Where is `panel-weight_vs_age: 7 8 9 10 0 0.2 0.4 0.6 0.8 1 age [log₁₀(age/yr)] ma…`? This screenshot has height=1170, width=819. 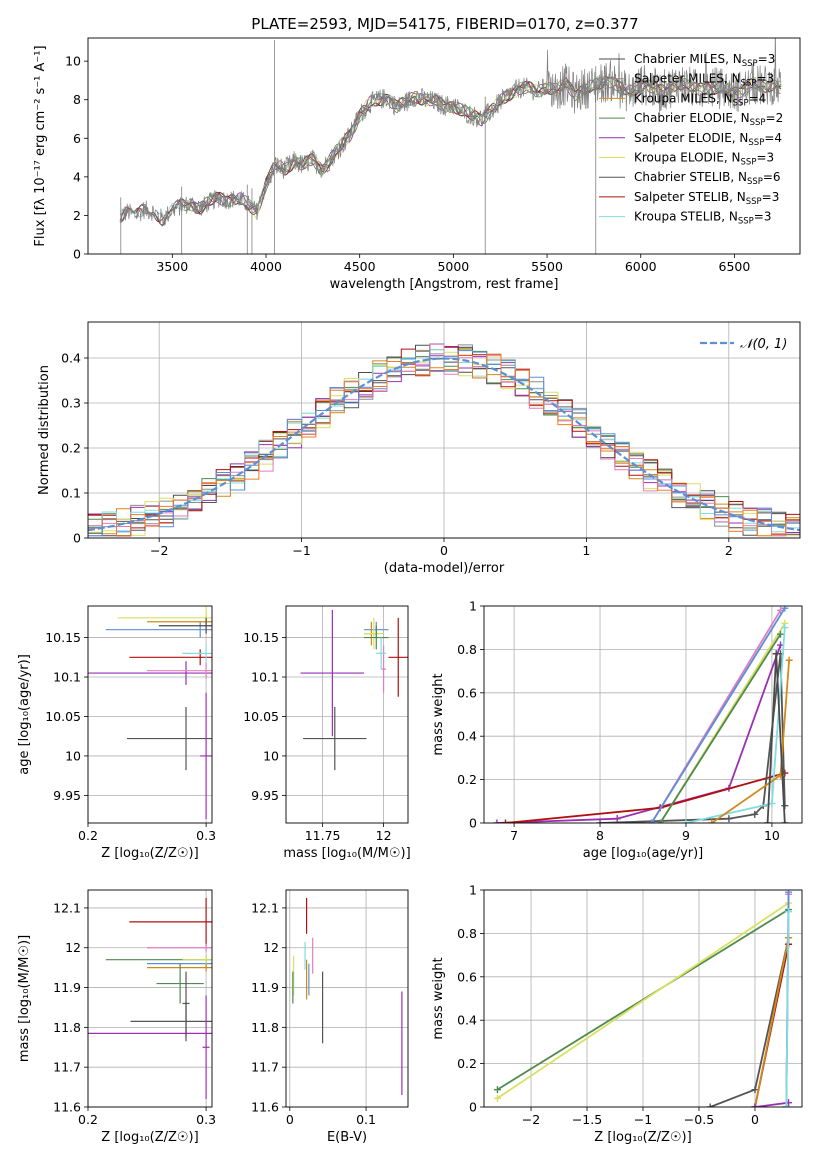
panel-weight_vs_age: 7 8 9 10 0 0.2 0.4 0.6 0.8 1 age [log₁₀(age/yr)] ma… is located at coordinates (617, 730).